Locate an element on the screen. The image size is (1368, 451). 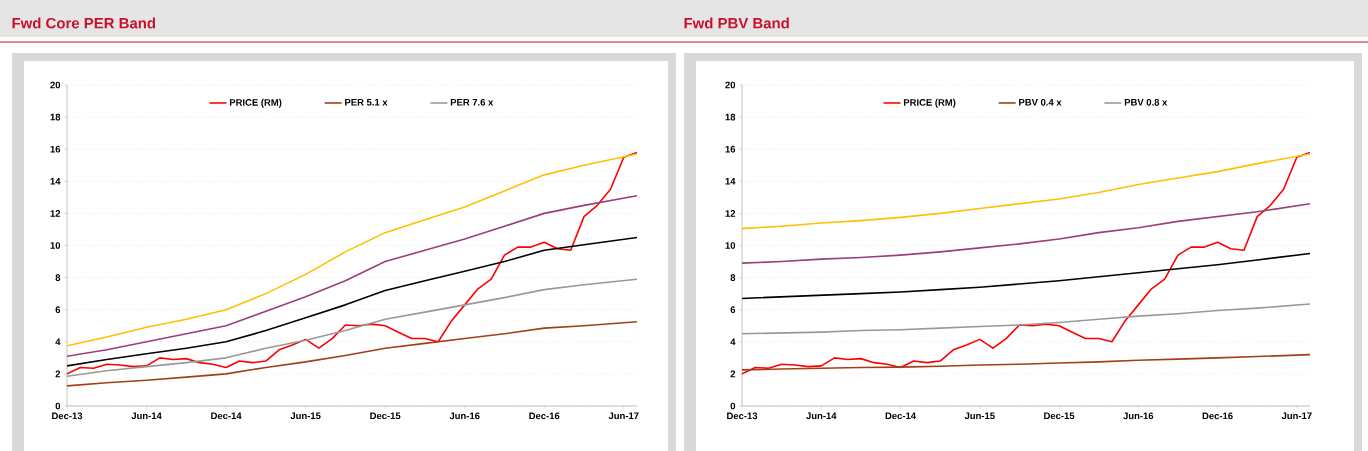
legend-label: PBV 0.4 x is located at coordinates (1040, 102).